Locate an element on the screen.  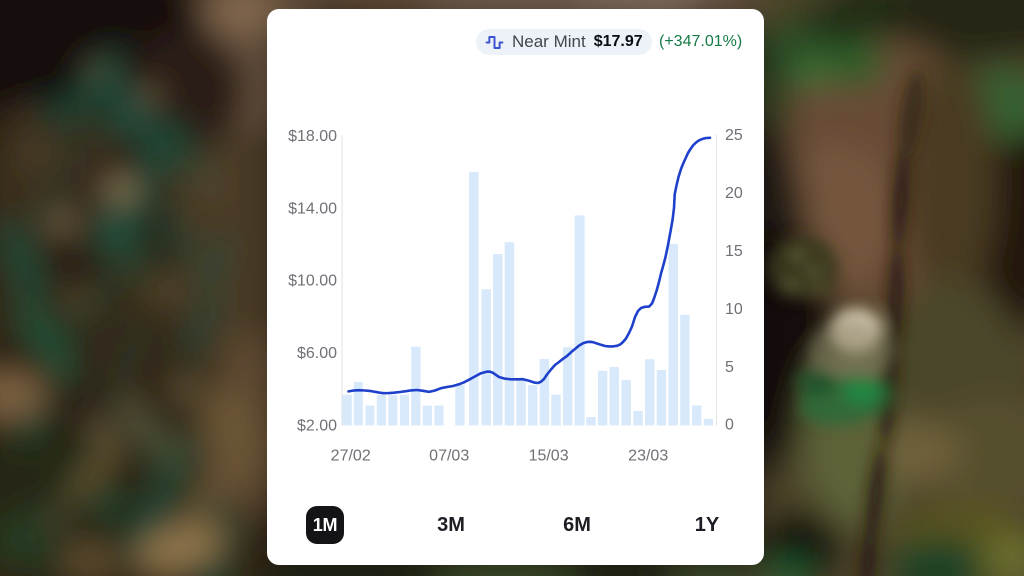
svg-text: 25 is located at coordinates (734, 135).